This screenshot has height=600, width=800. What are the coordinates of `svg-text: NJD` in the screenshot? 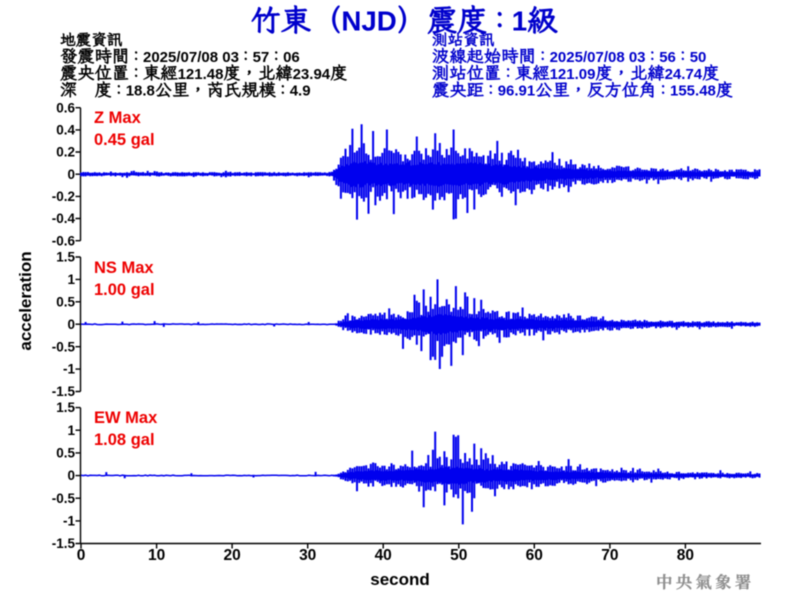 It's located at (368, 21).